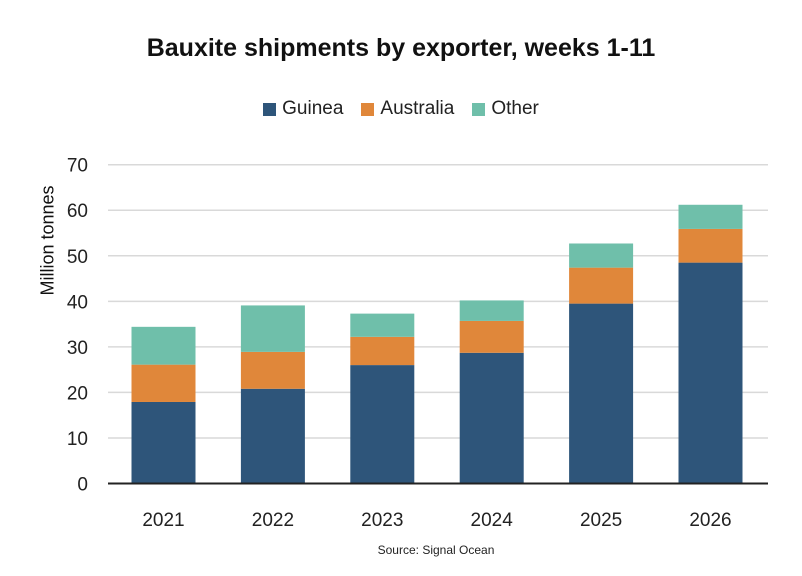 The height and width of the screenshot is (576, 802). What do you see at coordinates (82, 485) in the screenshot?
I see `y-tick-label: 0` at bounding box center [82, 485].